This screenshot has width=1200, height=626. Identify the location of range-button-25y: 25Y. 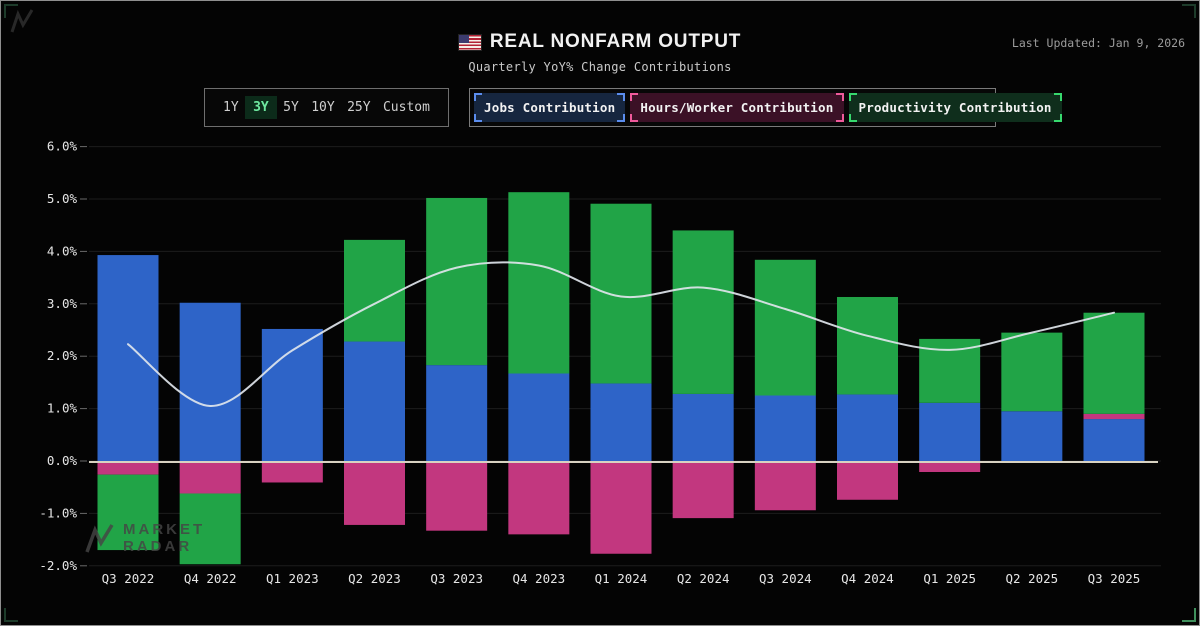
(359, 107).